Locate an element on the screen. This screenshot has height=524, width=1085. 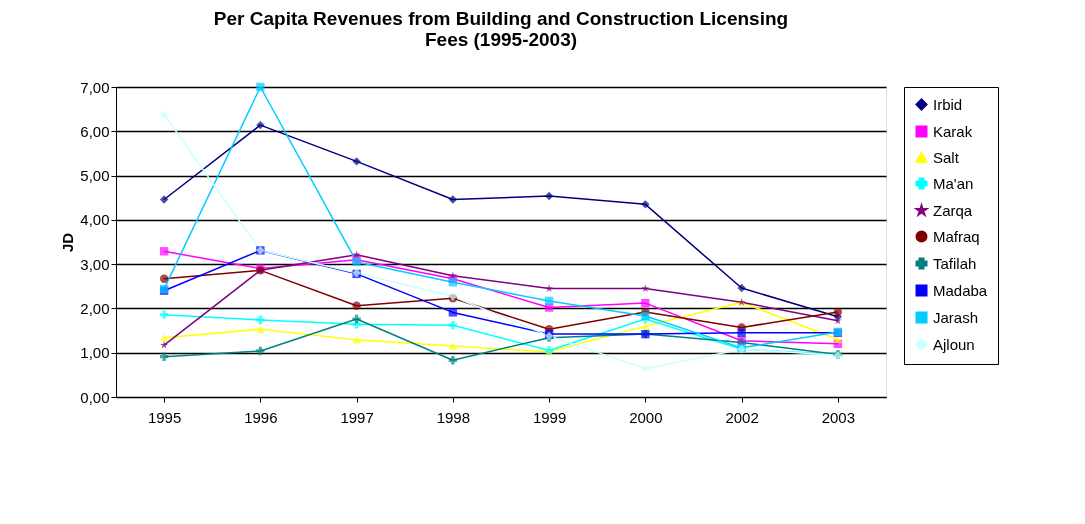
legend-label: Zarqa is located at coordinates (953, 210).